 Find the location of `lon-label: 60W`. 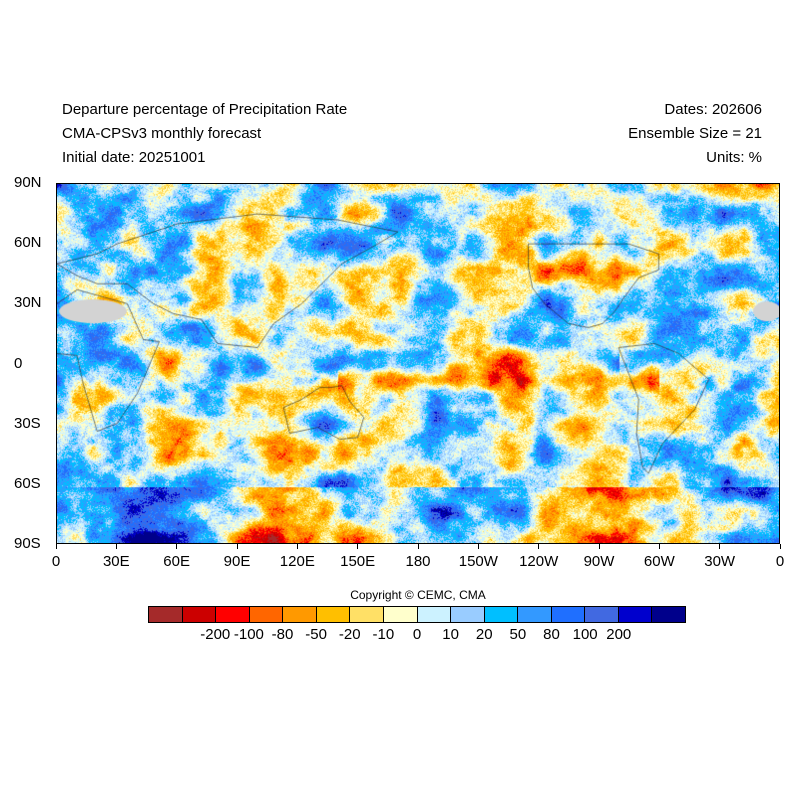

lon-label: 60W is located at coordinates (659, 561).